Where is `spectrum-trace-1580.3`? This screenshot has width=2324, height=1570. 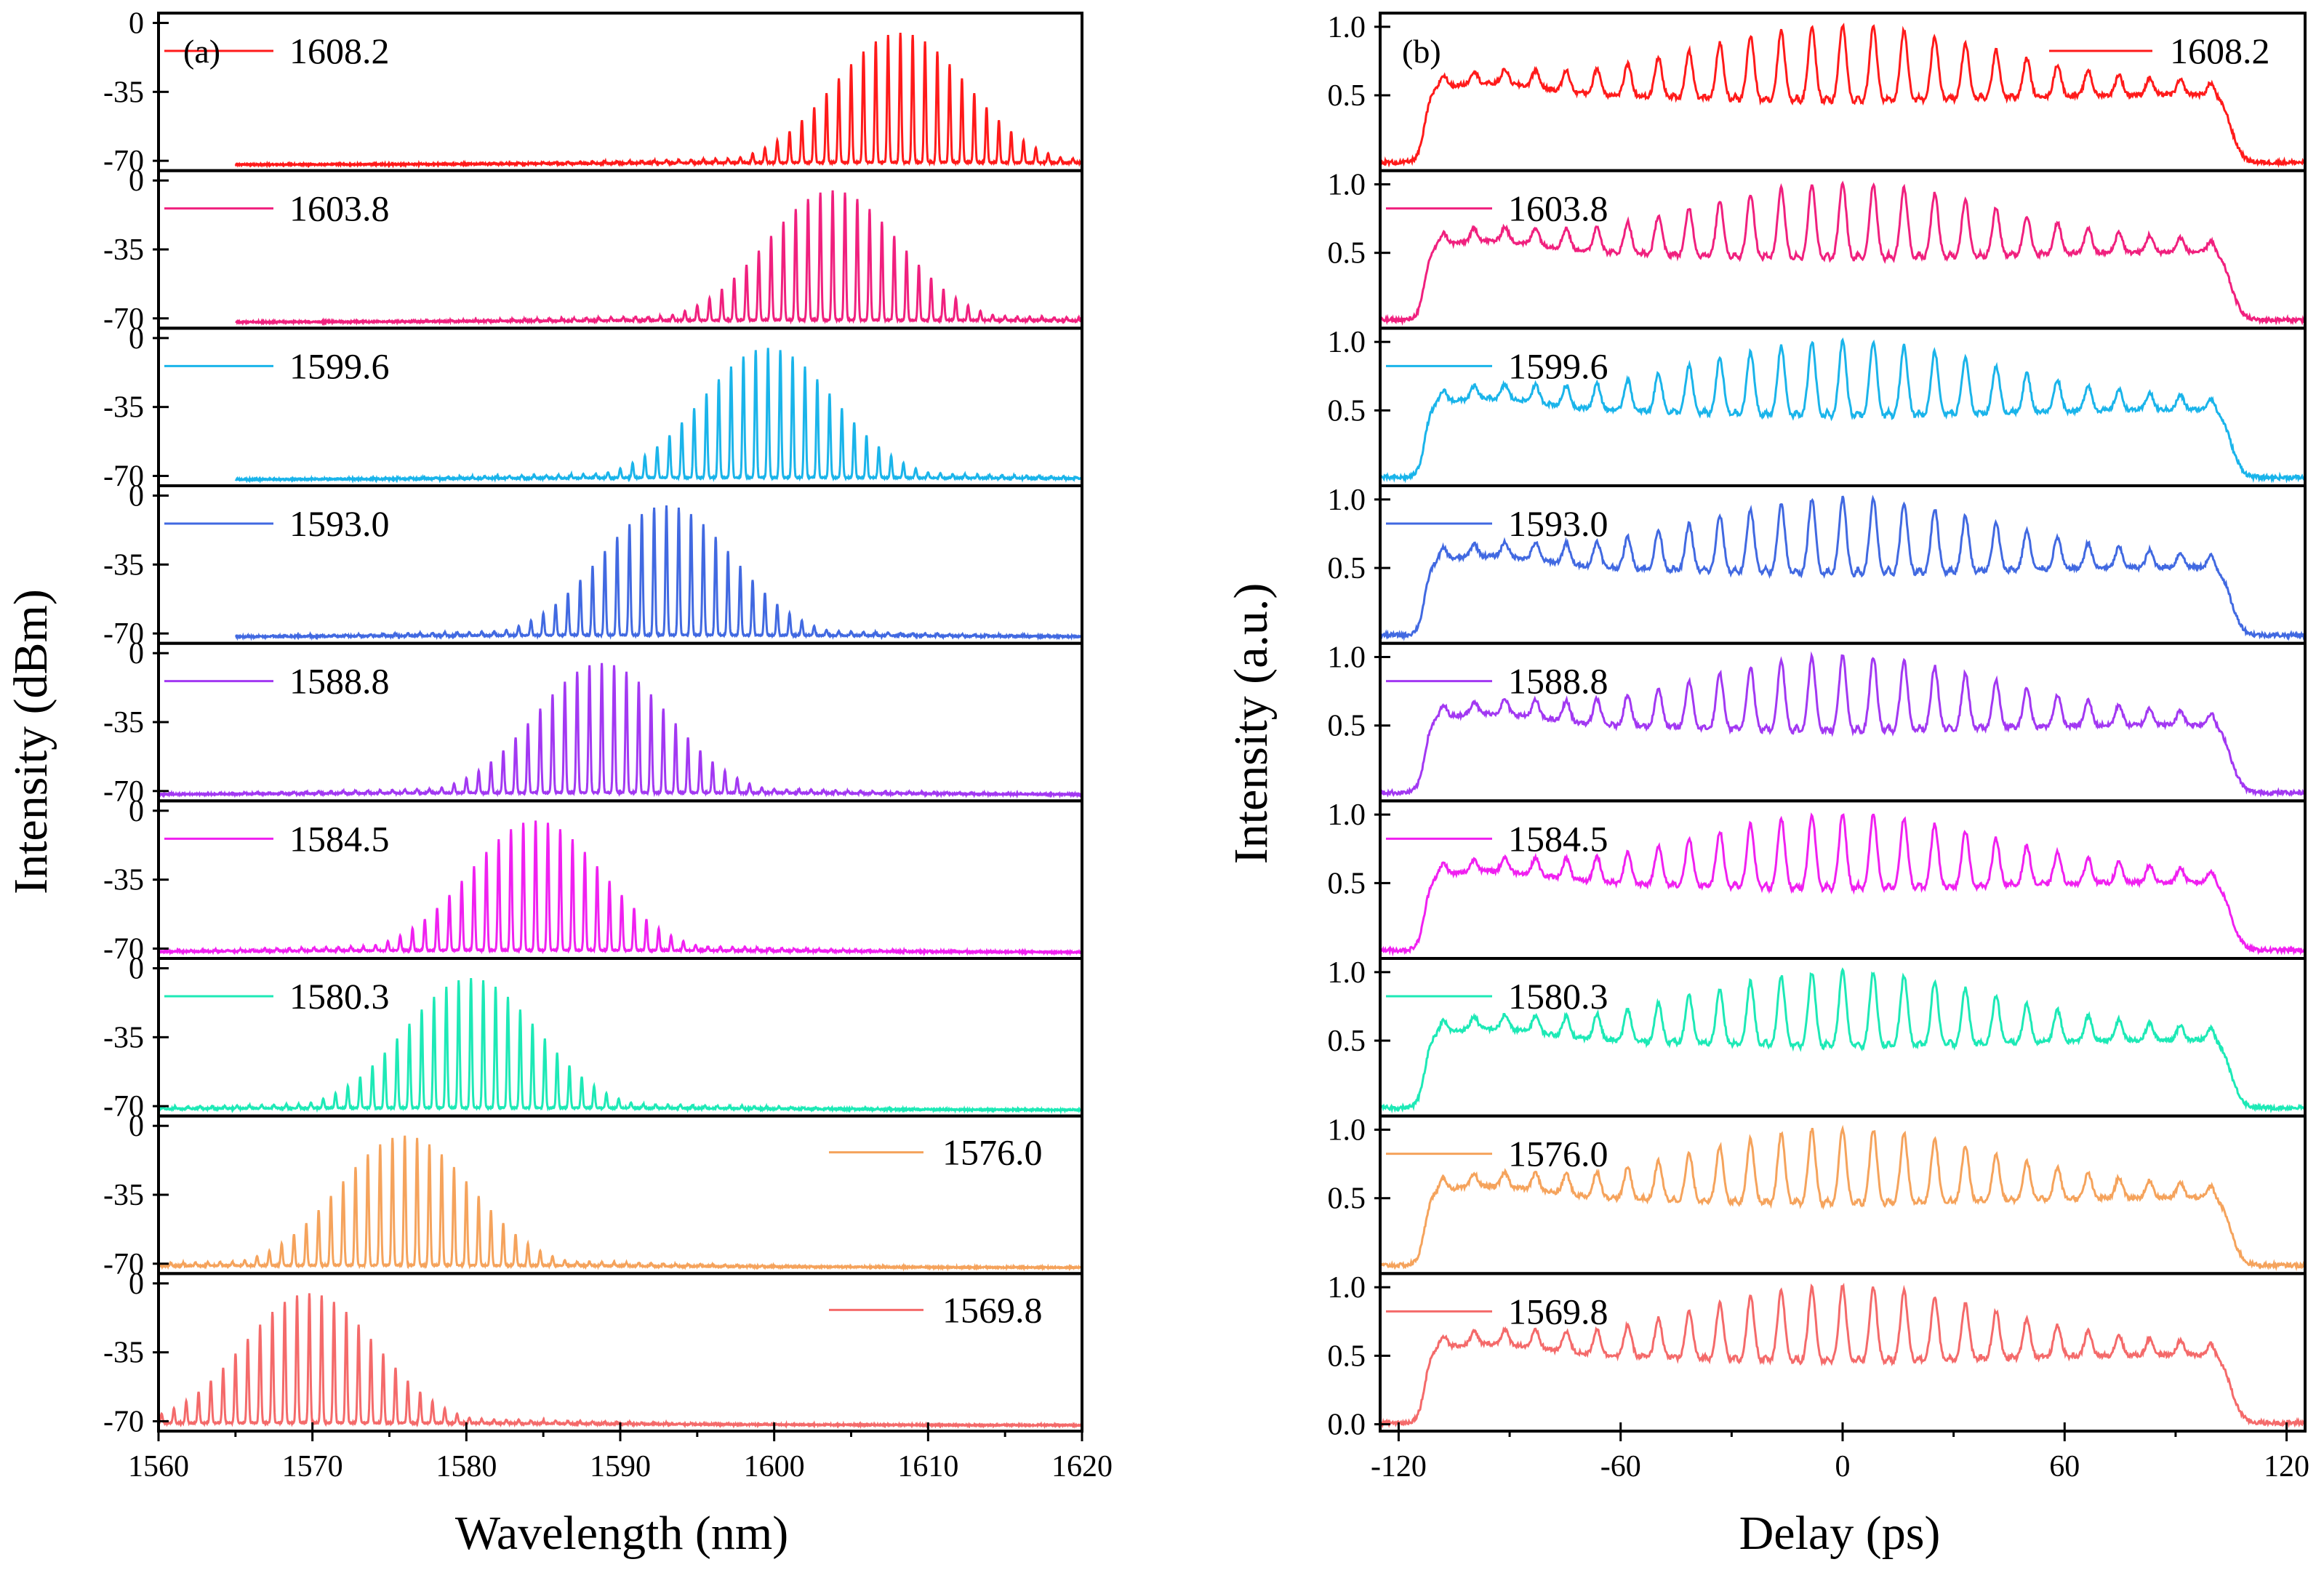 spectrum-trace-1580.3 is located at coordinates (620, 1046).